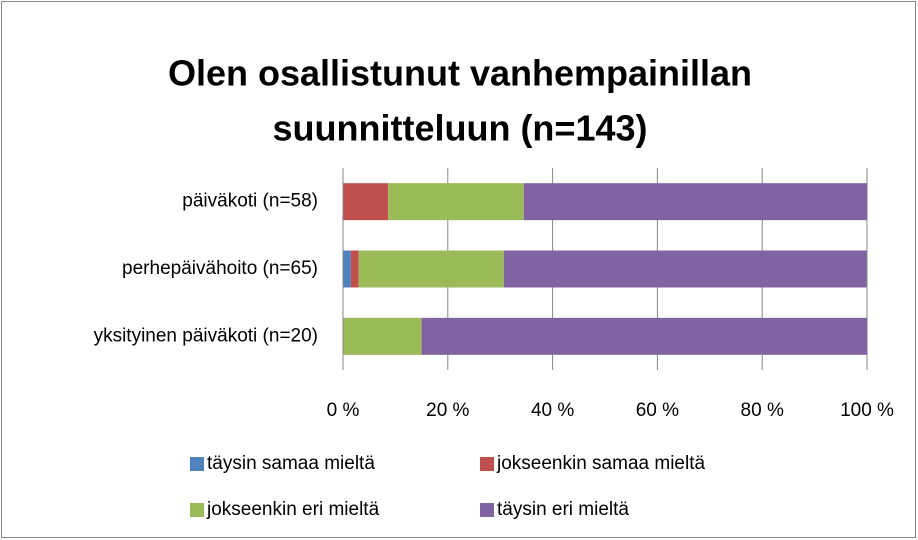 The image size is (918, 540). What do you see at coordinates (600, 463) in the screenshot?
I see `legend-label: jokseenkin samaa mieltä` at bounding box center [600, 463].